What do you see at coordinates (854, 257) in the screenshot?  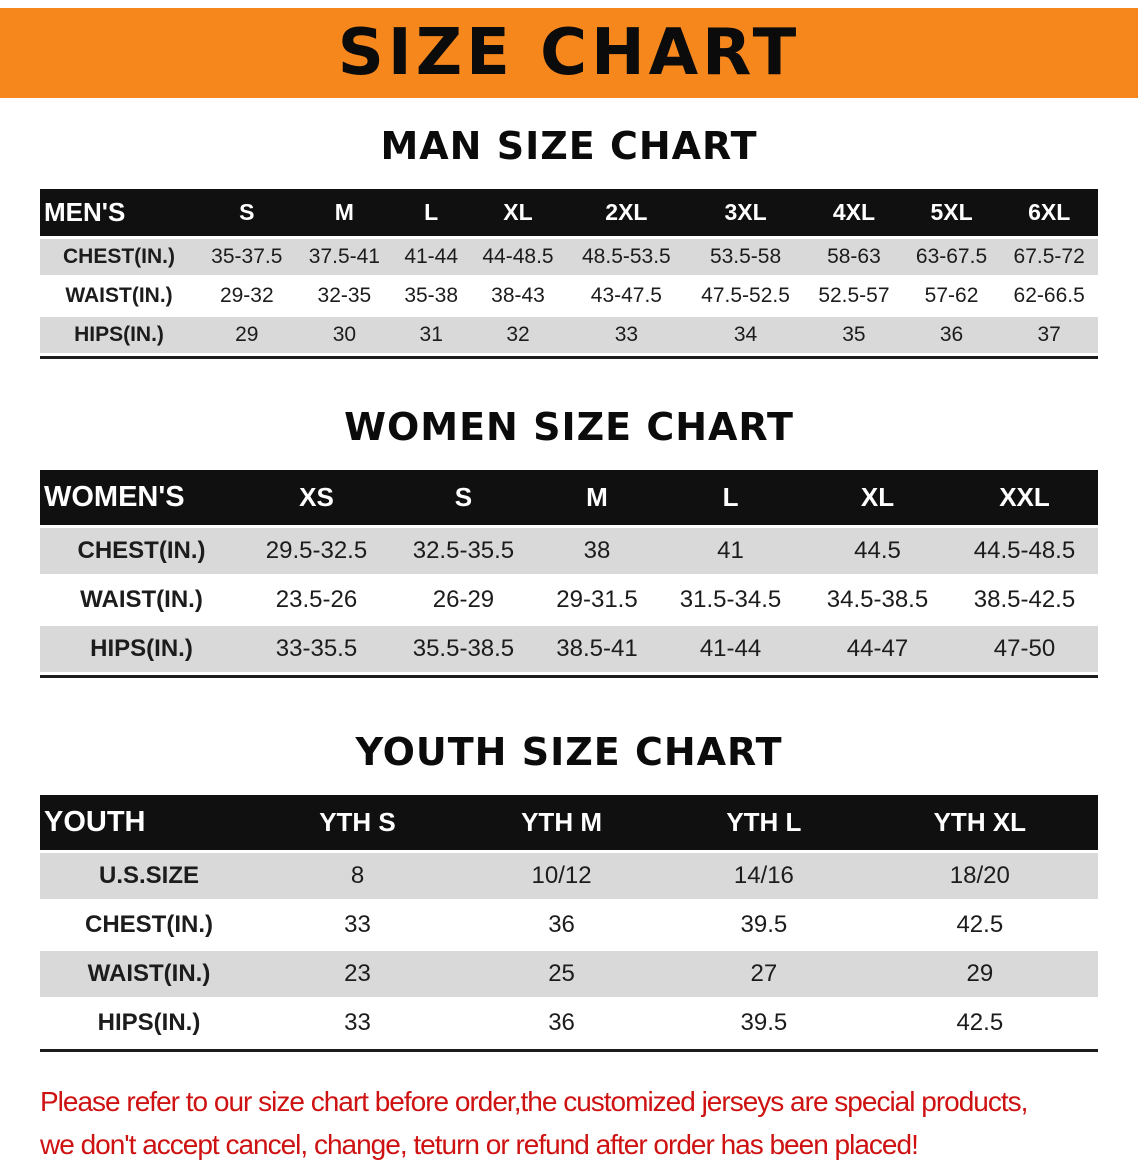 I see `size-value-cell: 58-63` at bounding box center [854, 257].